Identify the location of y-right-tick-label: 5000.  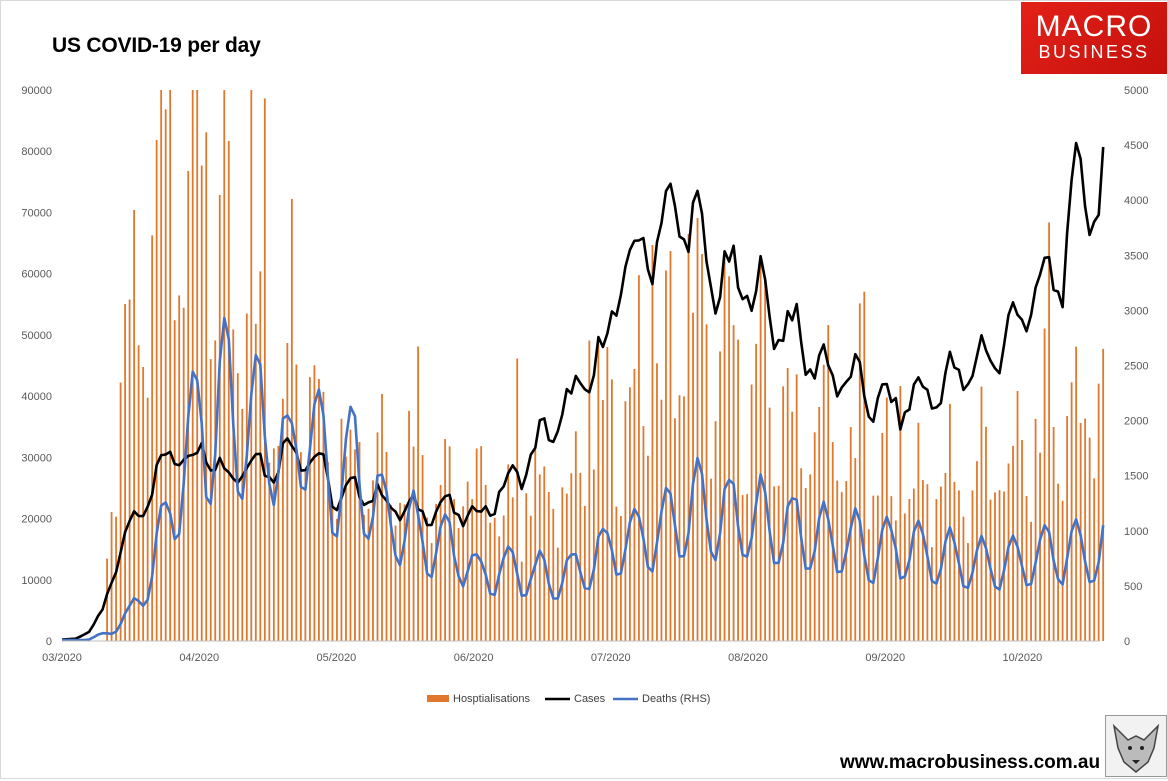
(1136, 91).